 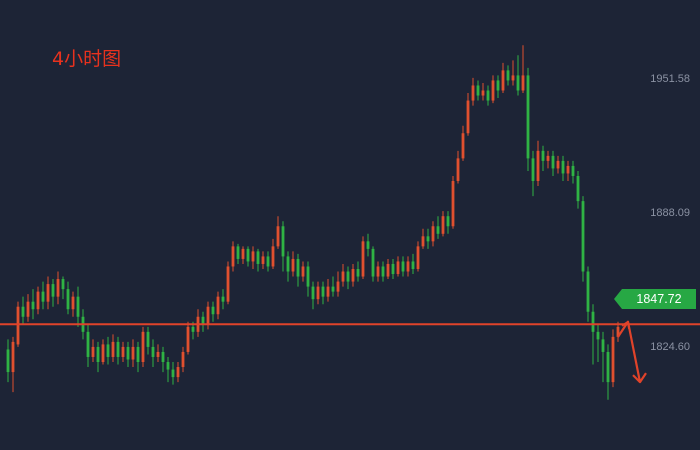 I want to click on projection-arrow-head, so click(x=639, y=378).